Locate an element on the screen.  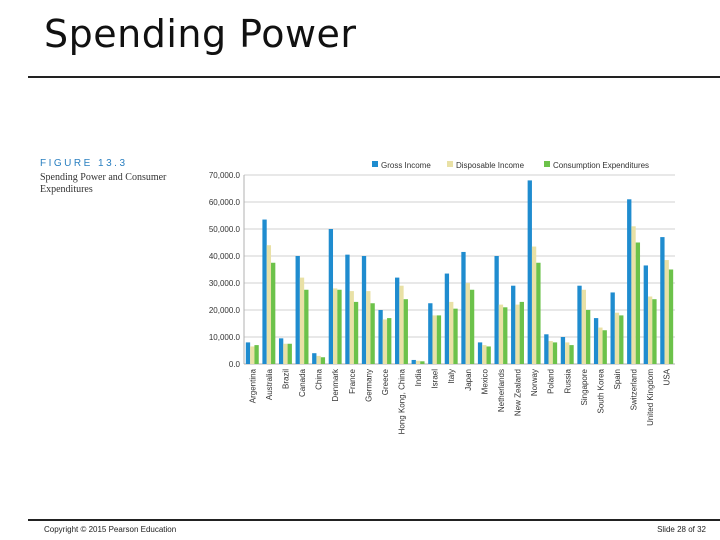
bar-argentina-gross-income is located at coordinates (248, 353).